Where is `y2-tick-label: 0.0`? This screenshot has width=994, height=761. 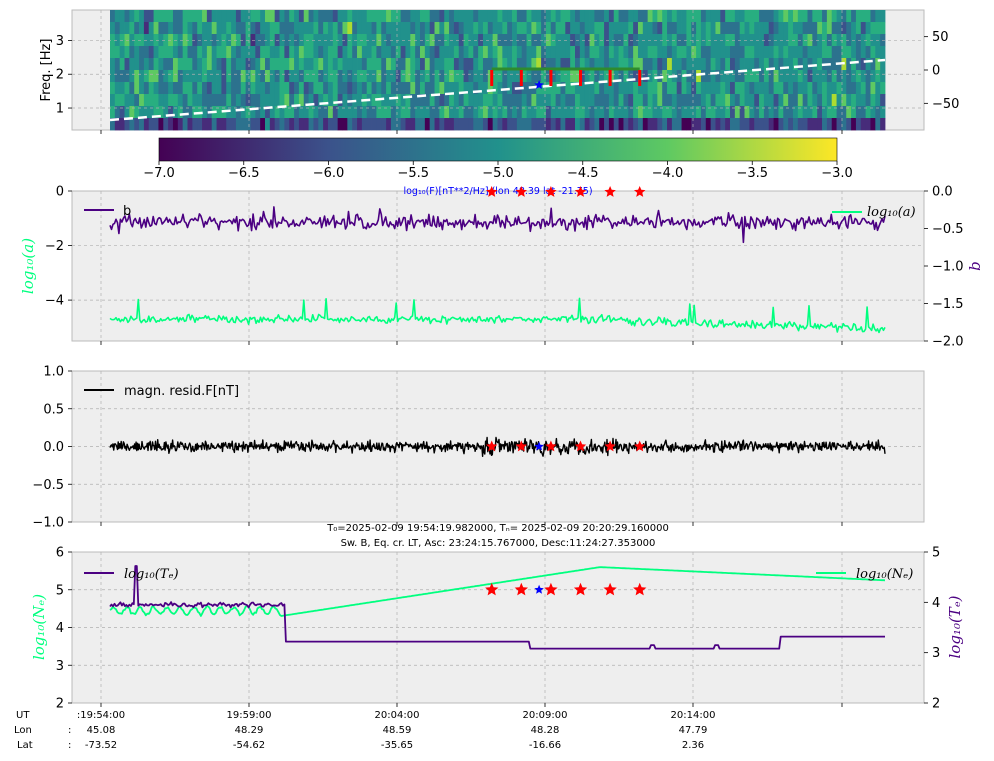 y2-tick-label: 0.0 is located at coordinates (942, 192).